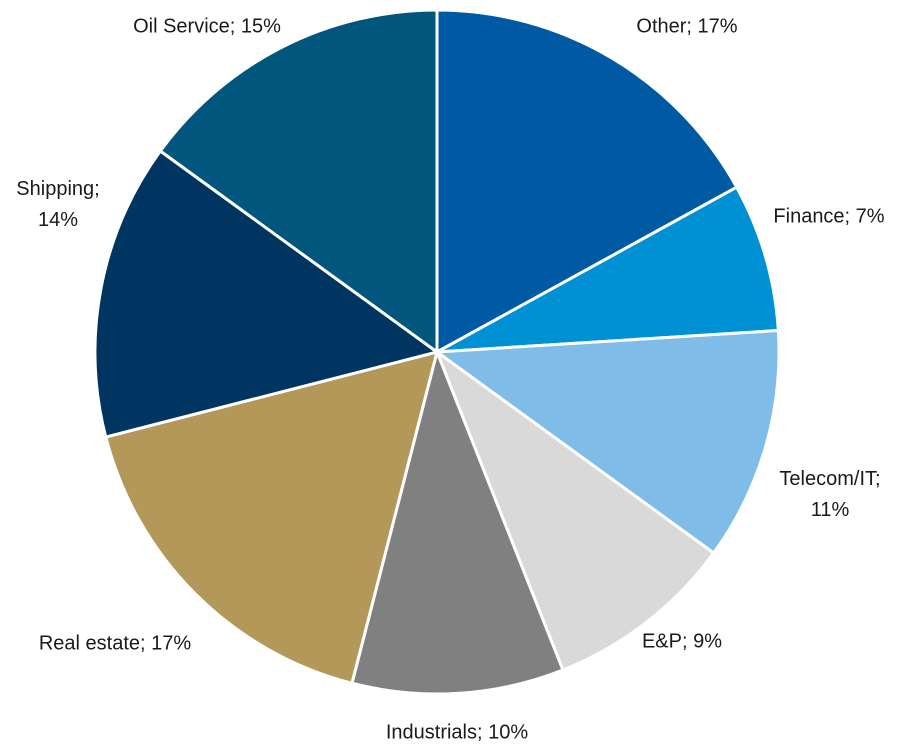  Describe the element at coordinates (828, 216) in the screenshot. I see `slice-label: Finance; 7%` at that location.